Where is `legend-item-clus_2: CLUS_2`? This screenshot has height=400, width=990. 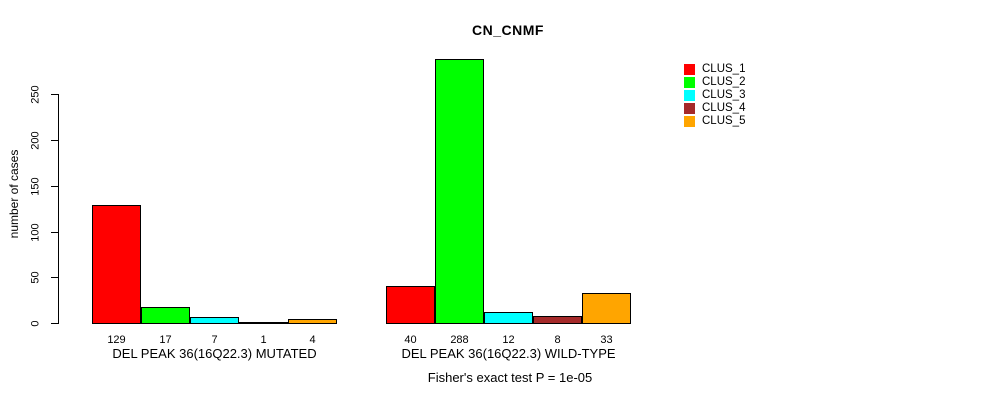
legend-item-clus_2: CLUS_2 is located at coordinates (714, 82).